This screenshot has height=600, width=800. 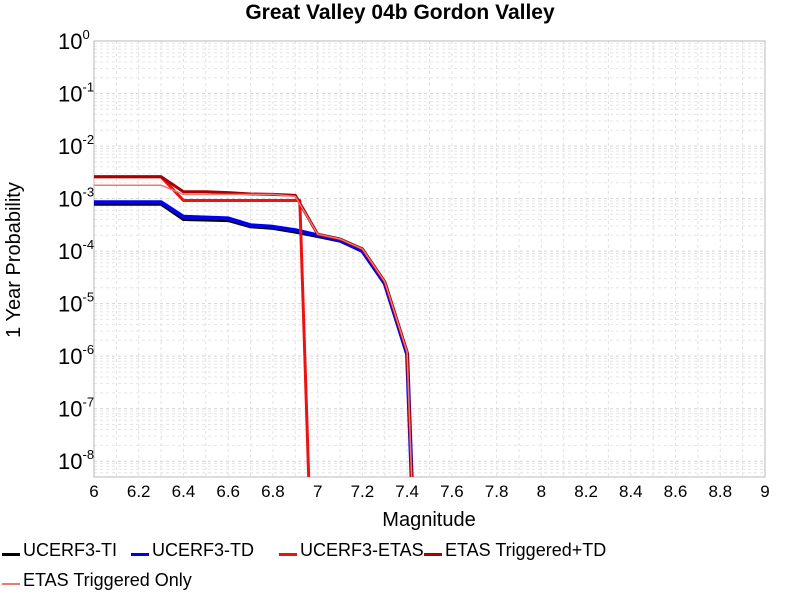 What do you see at coordinates (317, 491) in the screenshot?
I see `x-tick-label: 7` at bounding box center [317, 491].